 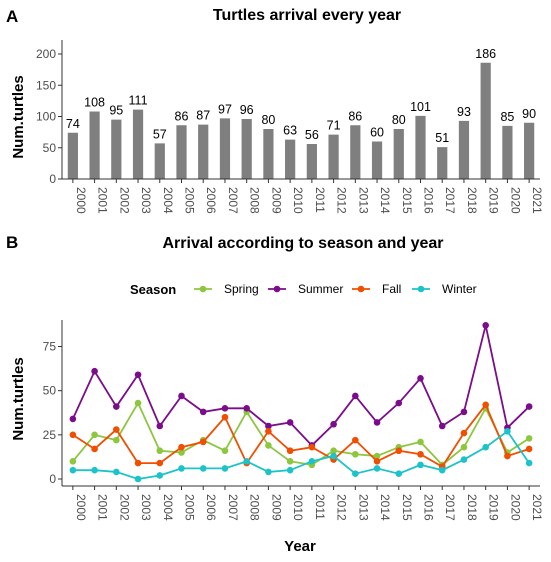 What do you see at coordinates (94, 103) in the screenshot?
I see `data-label: 108` at bounding box center [94, 103].